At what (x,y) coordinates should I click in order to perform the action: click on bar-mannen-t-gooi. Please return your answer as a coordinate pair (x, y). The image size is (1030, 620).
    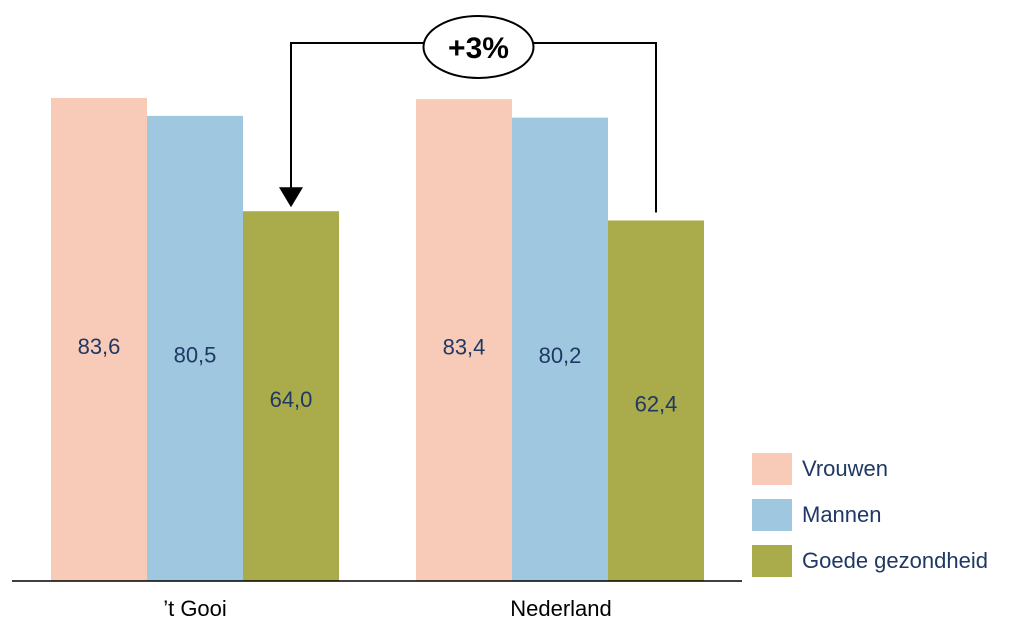
    Looking at the image, I should click on (195, 348).